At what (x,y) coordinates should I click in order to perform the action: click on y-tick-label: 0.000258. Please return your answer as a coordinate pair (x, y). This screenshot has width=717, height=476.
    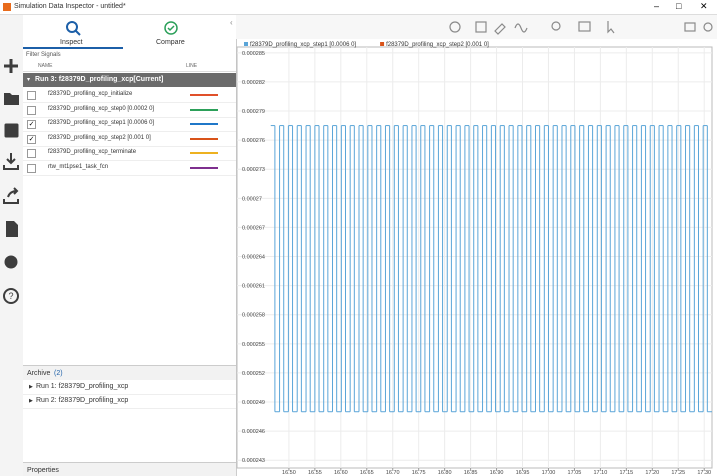
    Looking at the image, I should click on (253, 316).